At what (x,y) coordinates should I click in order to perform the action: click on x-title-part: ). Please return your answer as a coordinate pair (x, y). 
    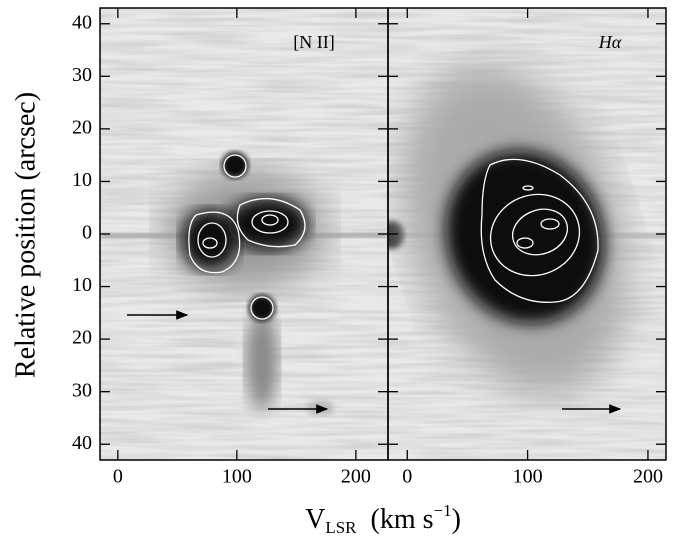
    Looking at the image, I should click on (456, 519).